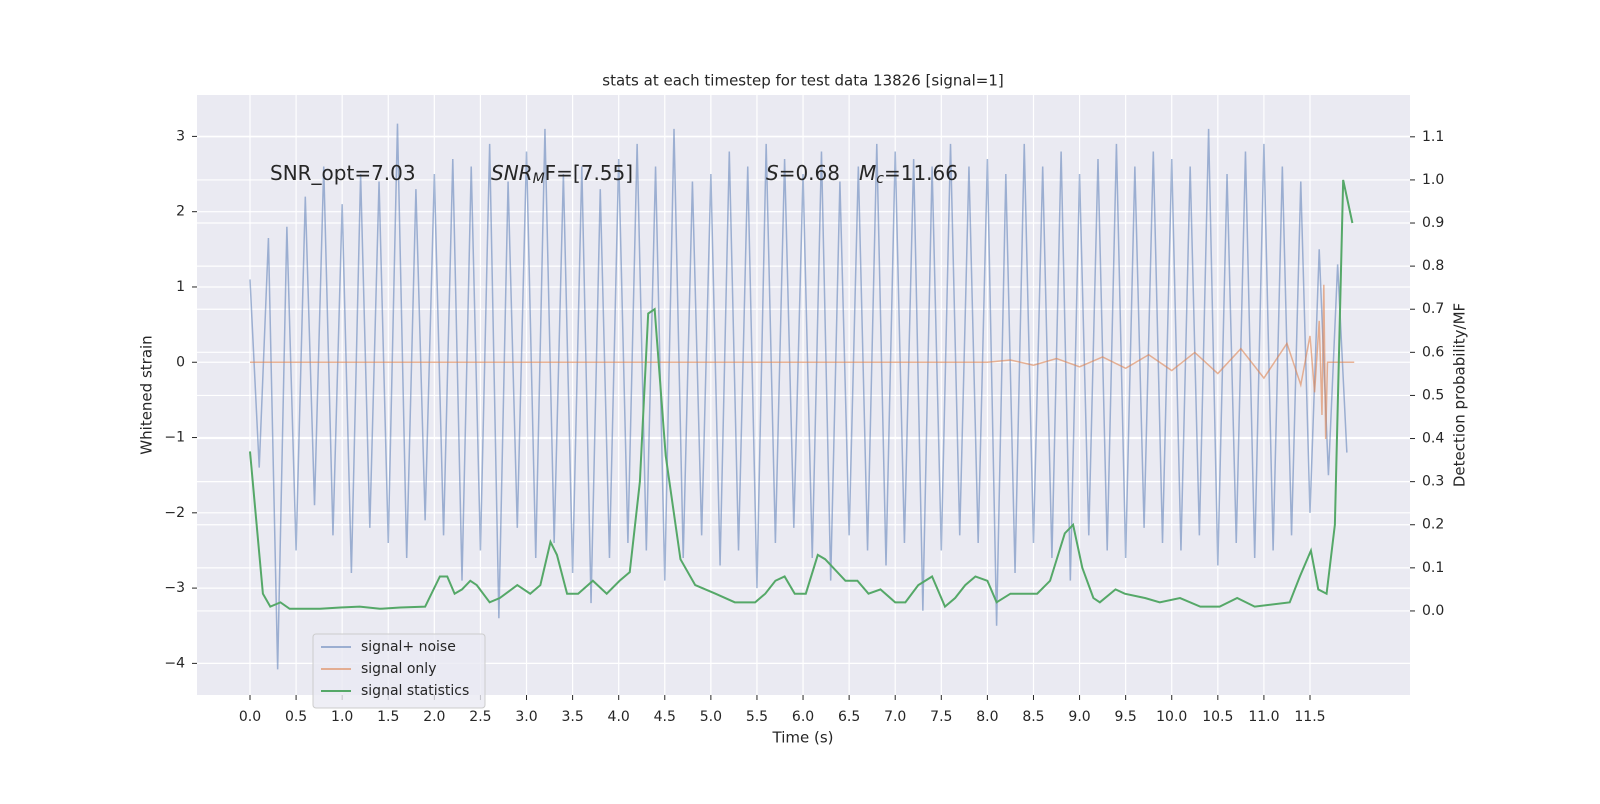 The width and height of the screenshot is (1600, 804). What do you see at coordinates (1217, 717) in the screenshot?
I see `x-tick-label: 10.5` at bounding box center [1217, 717].